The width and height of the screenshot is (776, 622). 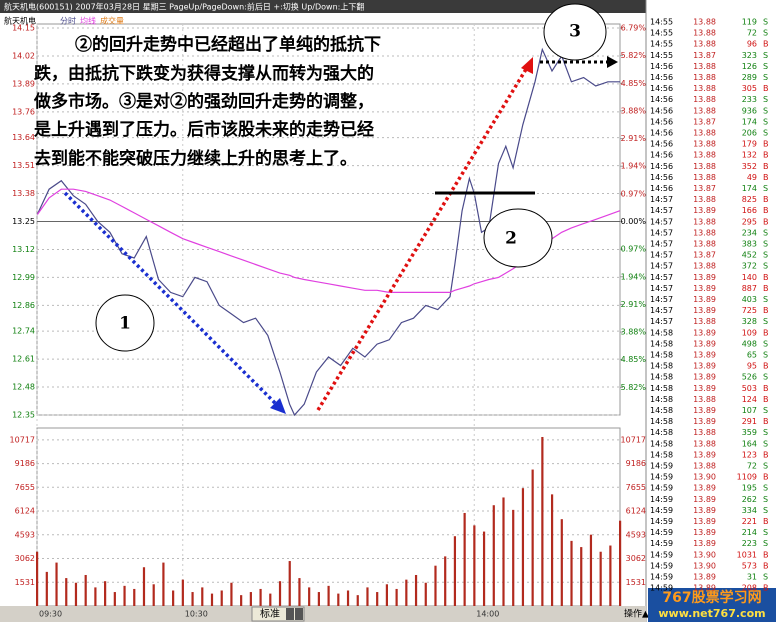 I want to click on trade-volume: 323, so click(x=749, y=55).